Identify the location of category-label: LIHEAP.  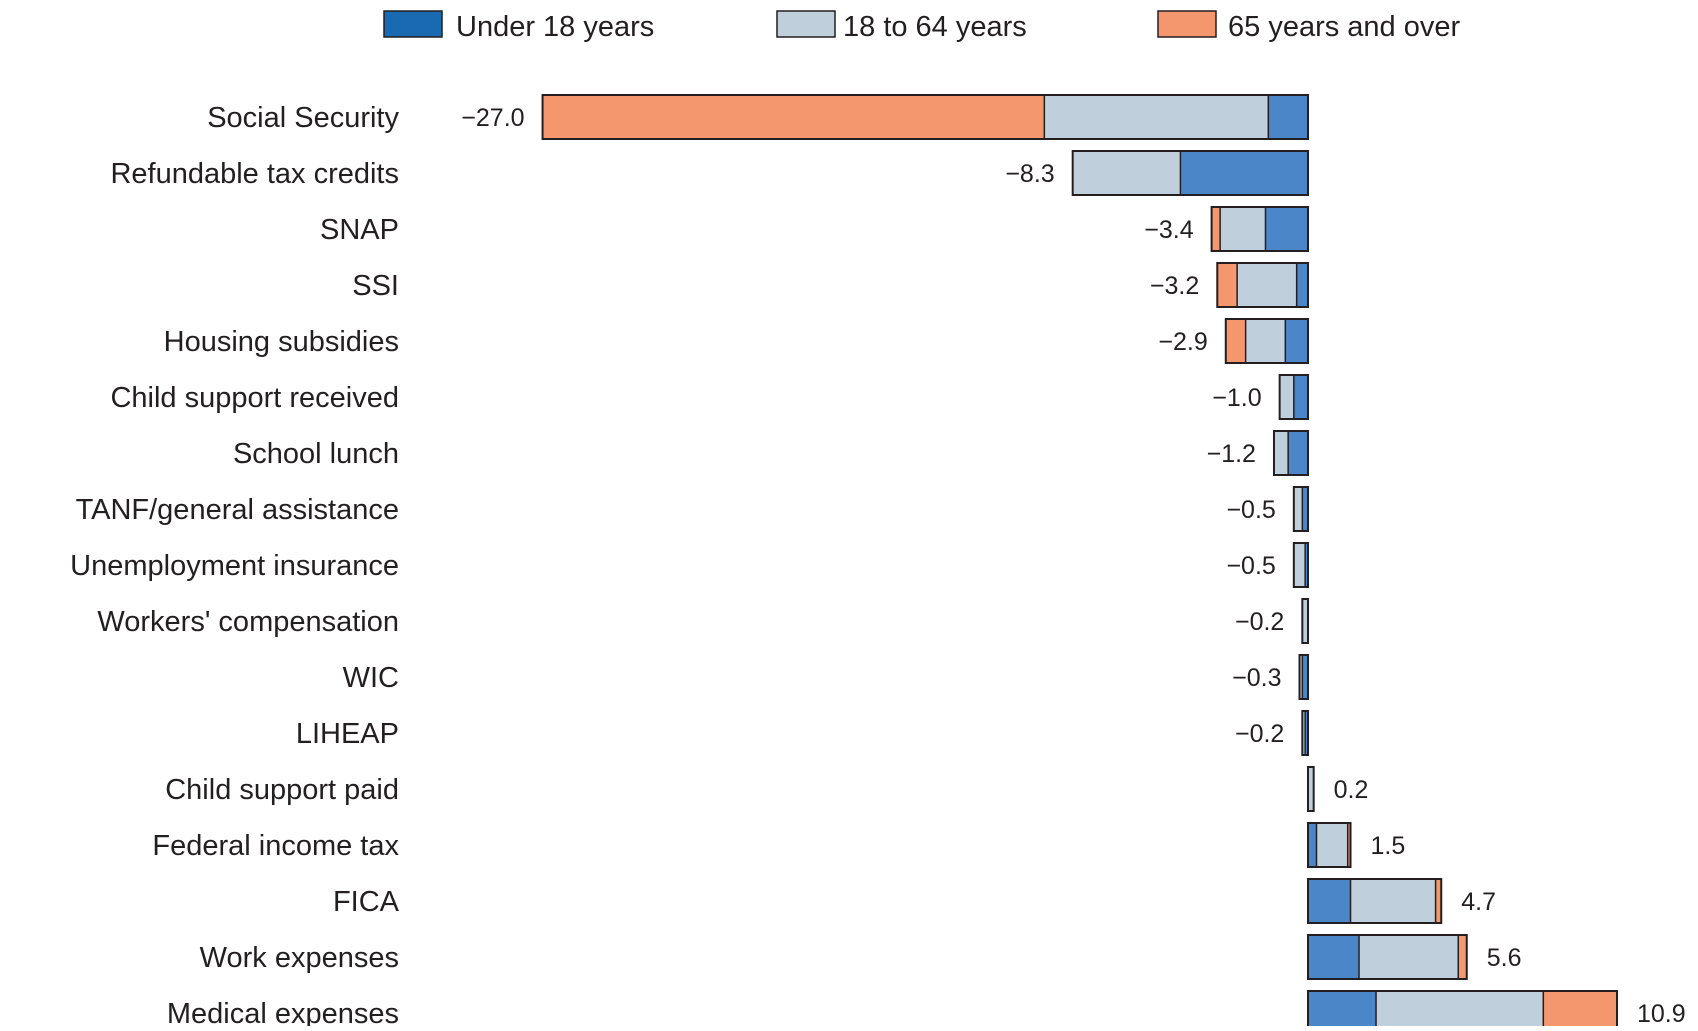
(347, 734).